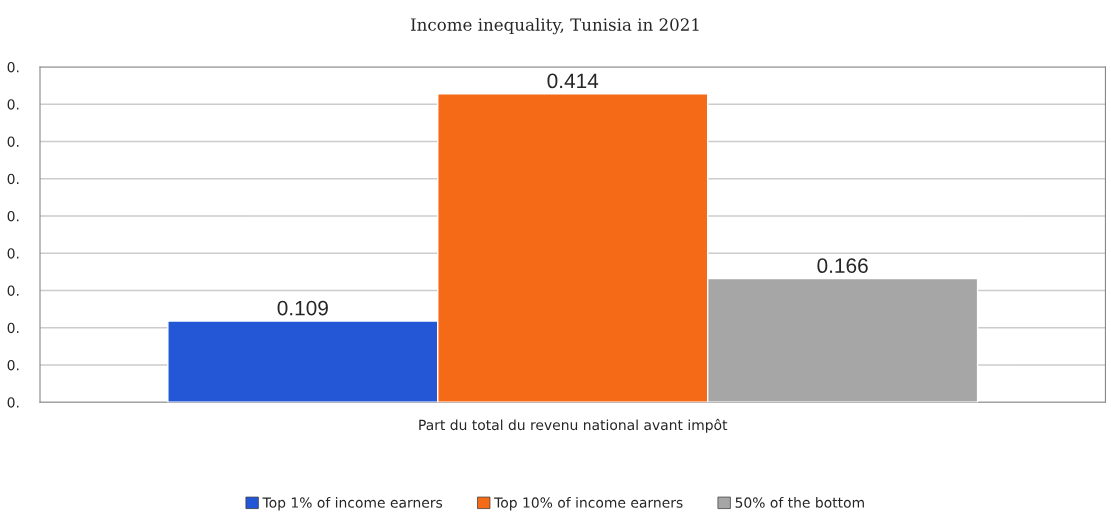  I want to click on data-label: 0.166, so click(842, 266).